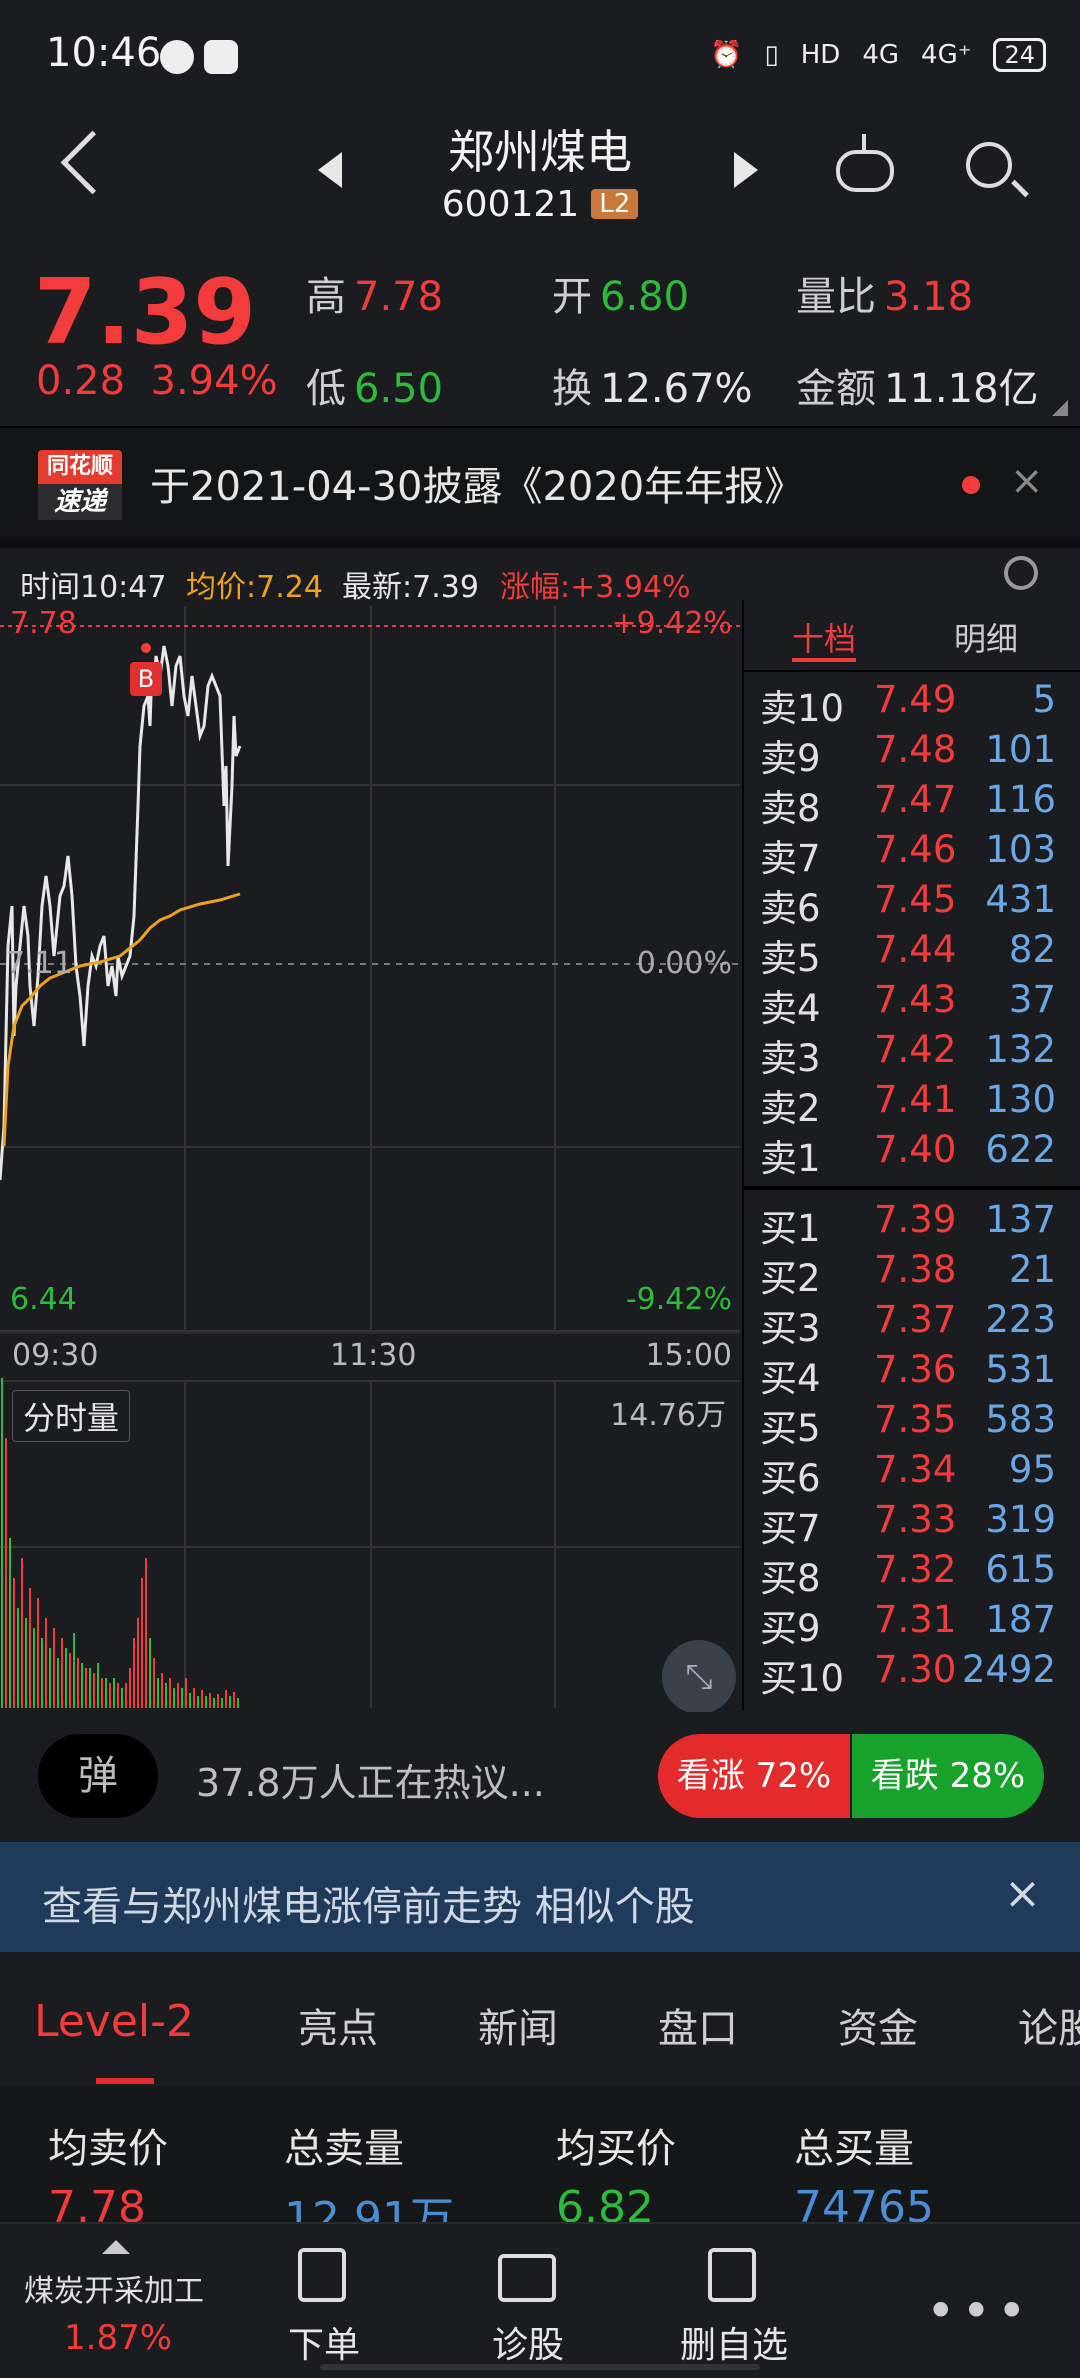 This screenshot has width=1080, height=2378. Describe the element at coordinates (917, 385) in the screenshot. I see `amount-stat: 金额 11.18亿` at that location.